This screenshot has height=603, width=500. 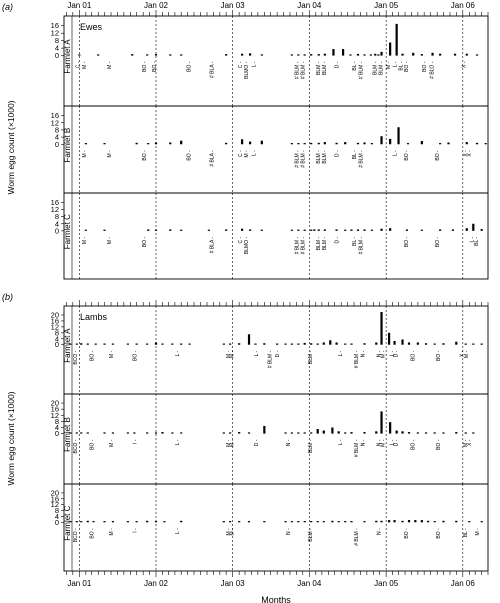 I want to click on annotation-label: C -, so click(x=78, y=64).